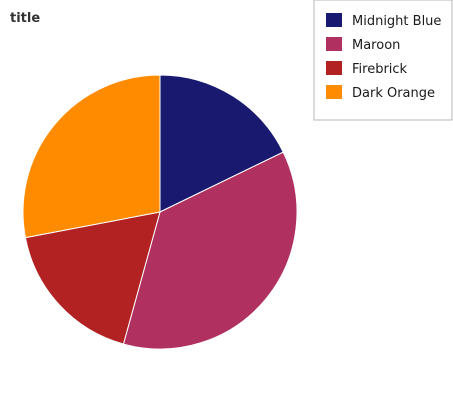  What do you see at coordinates (383, 57) in the screenshot?
I see `legend-items: Midnight Blue Maroon Firebrick Dark Orange` at bounding box center [383, 57].